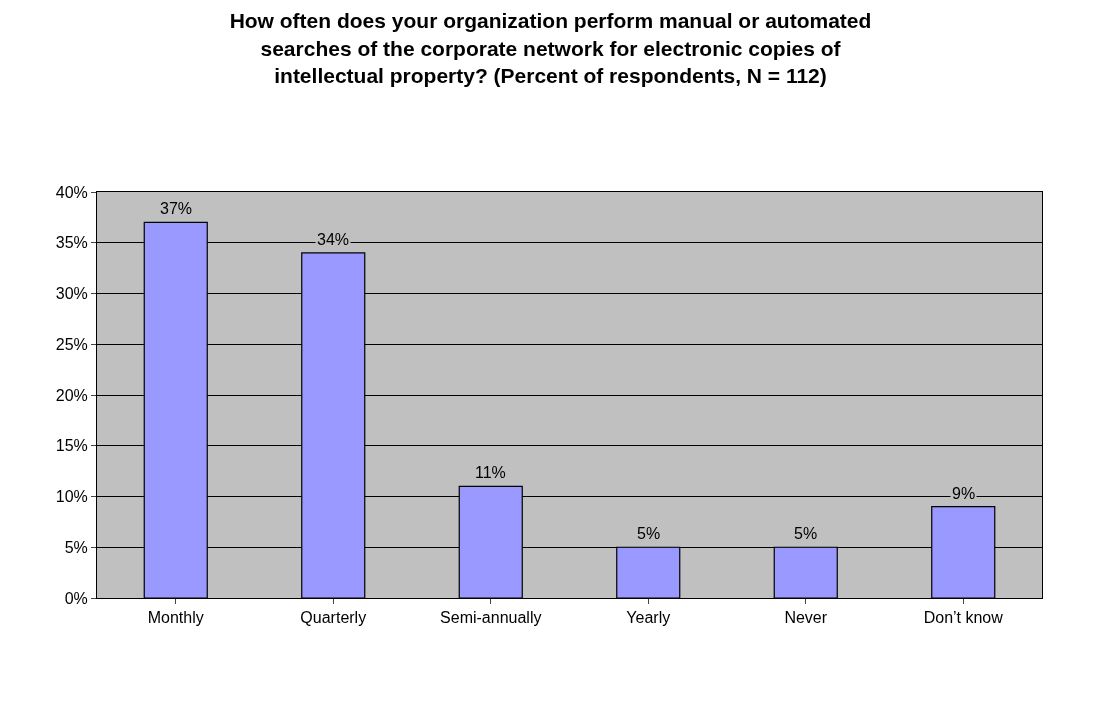 The width and height of the screenshot is (1101, 711). What do you see at coordinates (71, 344) in the screenshot?
I see `y-tick-label: 25%` at bounding box center [71, 344].